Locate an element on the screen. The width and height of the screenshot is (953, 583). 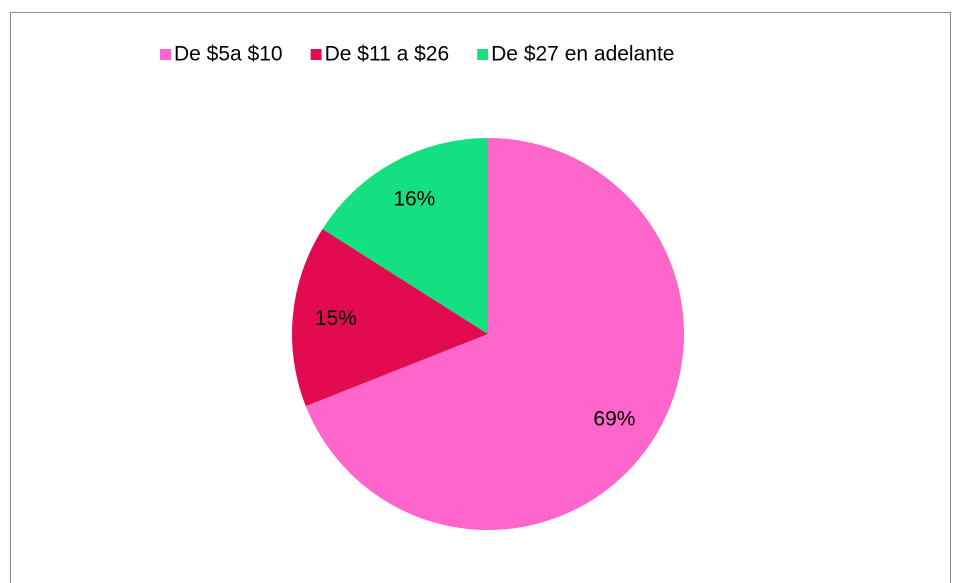
data-label: 15% is located at coordinates (336, 318).